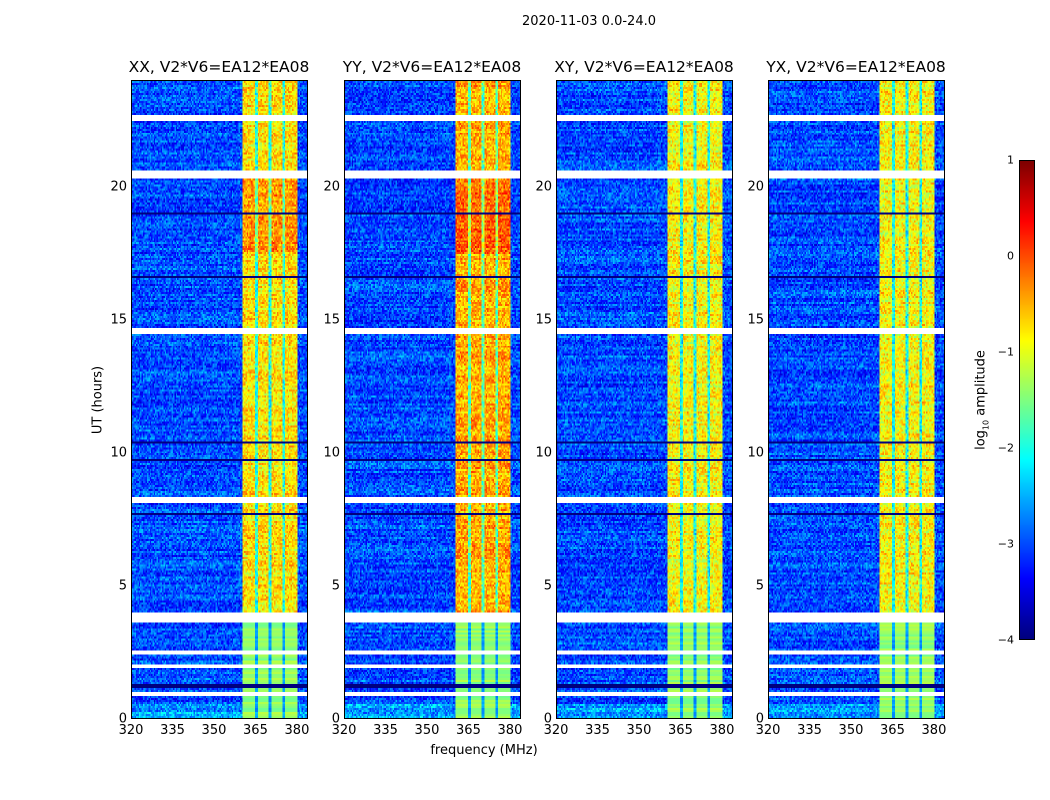  Describe the element at coordinates (589, 21) in the screenshot. I see `figure-title: 2020-11-03 0.0-24.0` at that location.